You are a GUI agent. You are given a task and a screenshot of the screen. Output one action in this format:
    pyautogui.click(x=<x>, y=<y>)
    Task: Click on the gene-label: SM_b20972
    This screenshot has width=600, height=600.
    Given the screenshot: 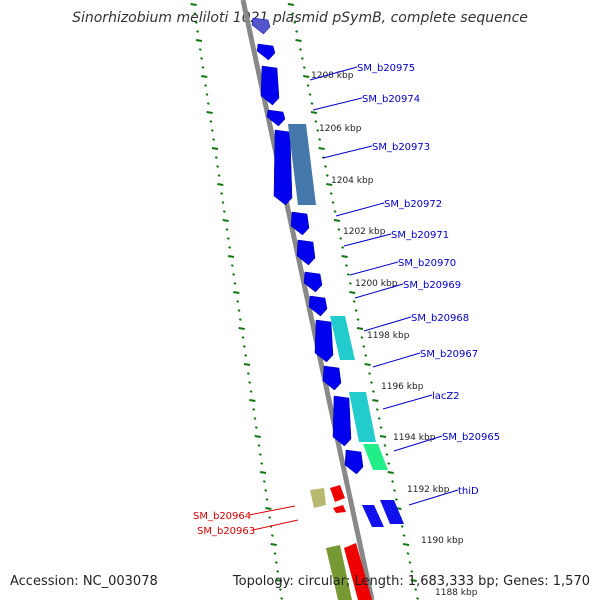 What is the action you would take?
    pyautogui.click(x=413, y=204)
    